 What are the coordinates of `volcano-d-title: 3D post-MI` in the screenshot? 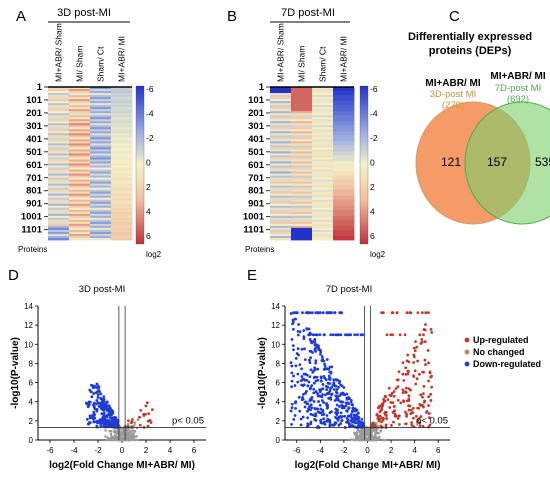 It's located at (102, 289).